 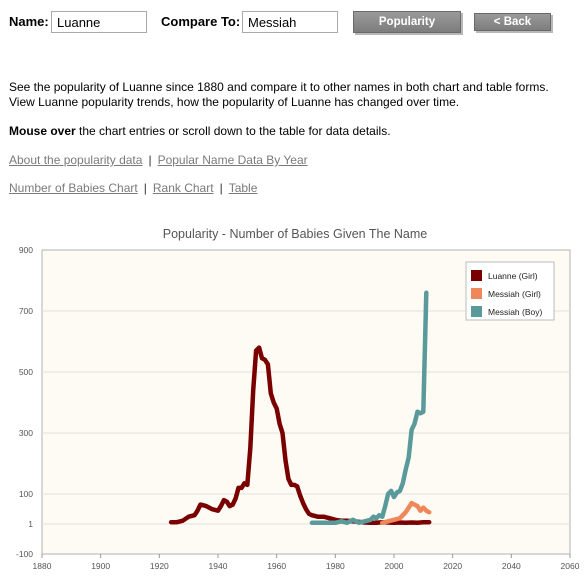 What do you see at coordinates (26, 372) in the screenshot?
I see `y-tick-label: 500` at bounding box center [26, 372].